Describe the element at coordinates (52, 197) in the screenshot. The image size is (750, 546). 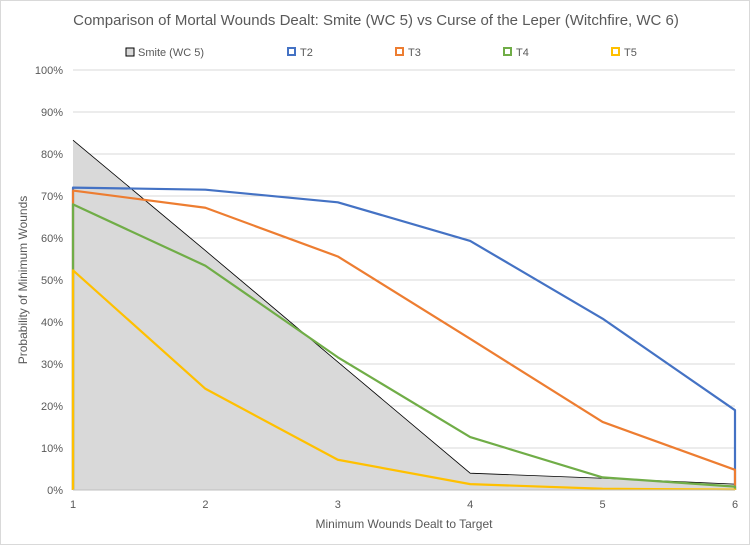
I see `y-tick-label: 70%` at that location.